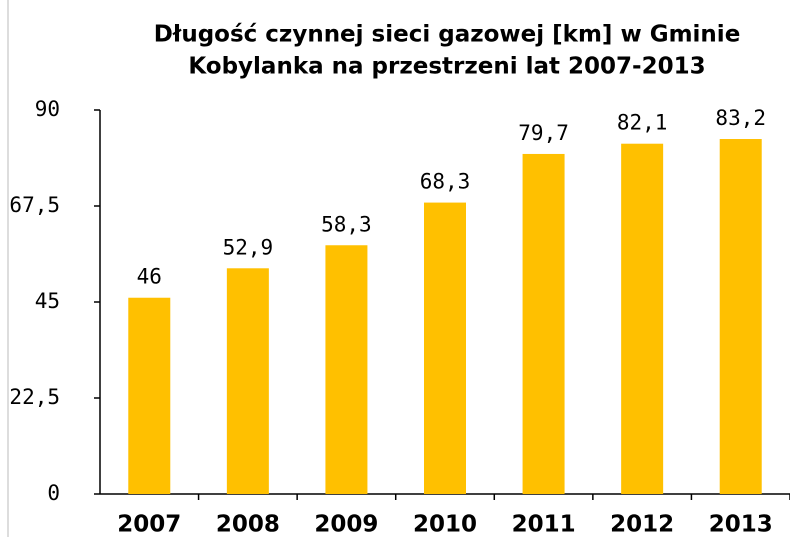 The height and width of the screenshot is (537, 790). What do you see at coordinates (53, 493) in the screenshot?
I see `y-tick-label: 0` at bounding box center [53, 493].